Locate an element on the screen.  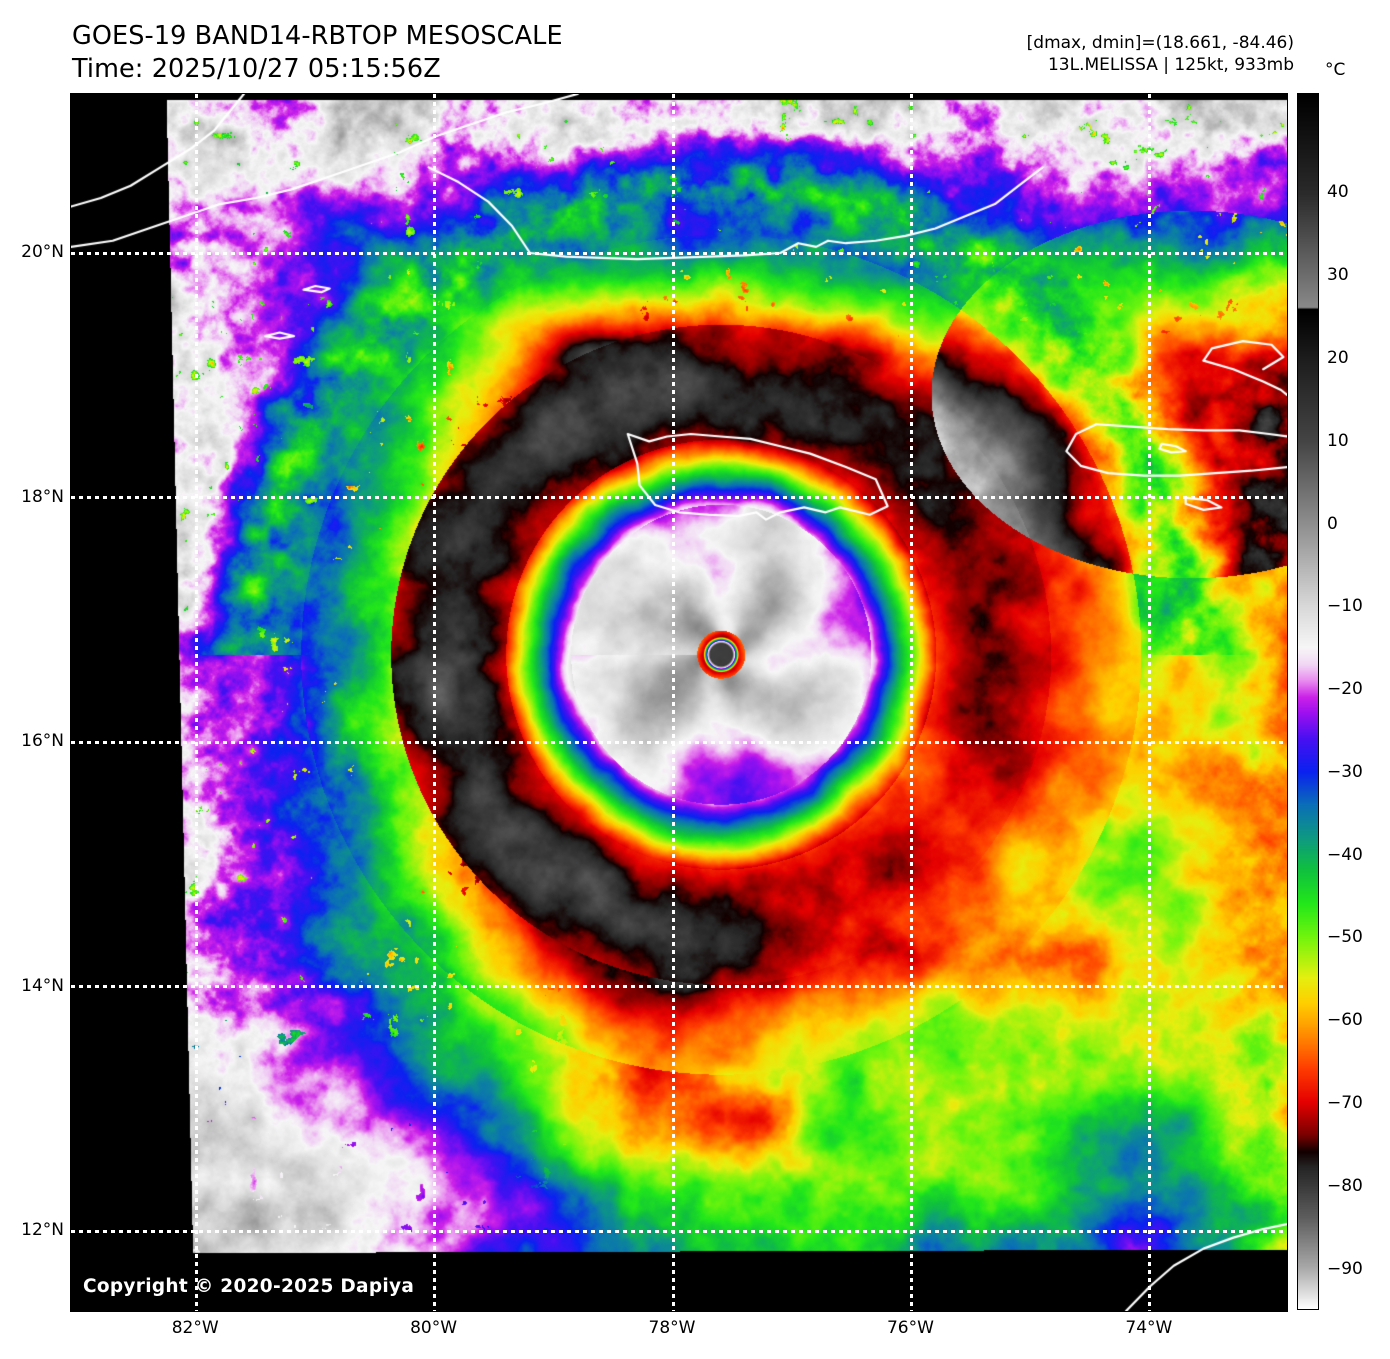
y-axis-tick-label: 12°N is located at coordinates (42, 1230).